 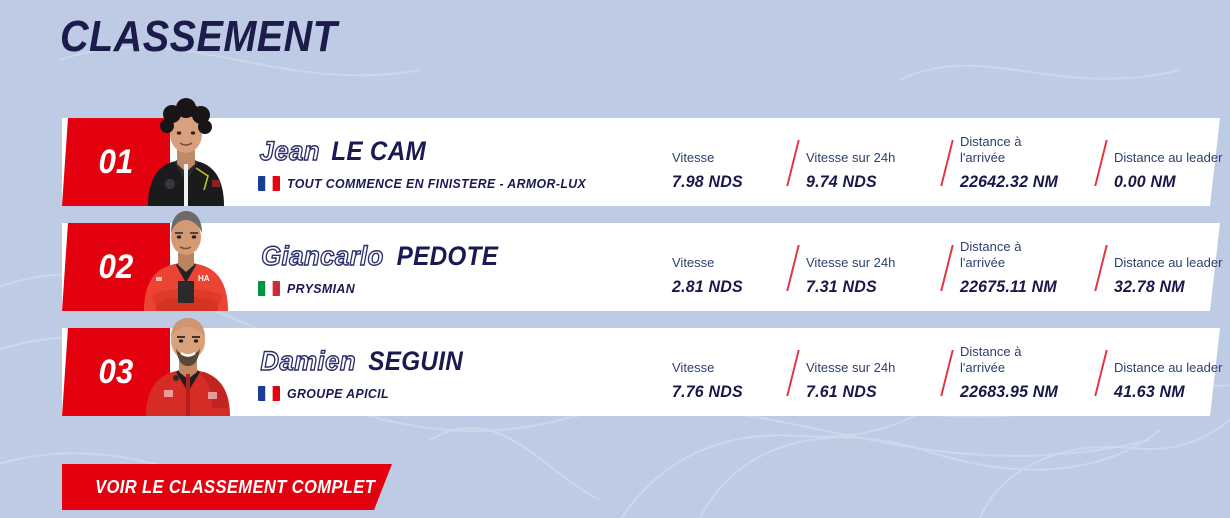 What do you see at coordinates (1024, 372) in the screenshot?
I see `stat-distance-to-finish: Distance à l'arrivée 22683.95 NM` at bounding box center [1024, 372].